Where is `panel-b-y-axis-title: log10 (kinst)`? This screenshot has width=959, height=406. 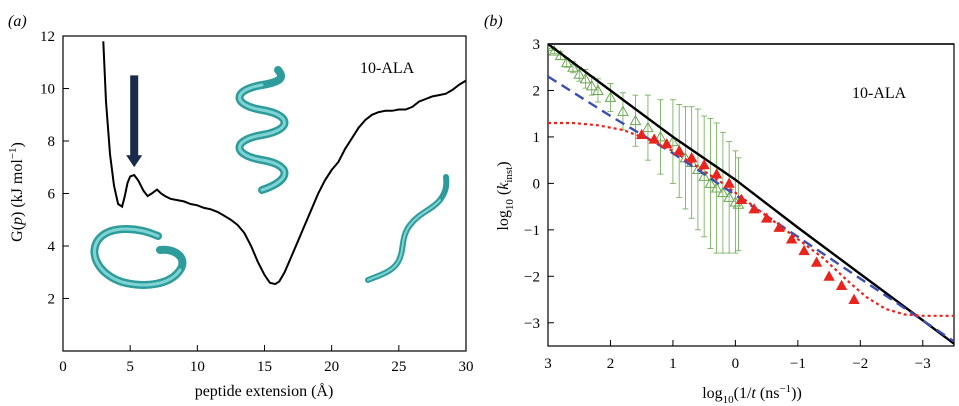 panel-b-y-axis-title: log10 (kinst) is located at coordinates (505, 195).